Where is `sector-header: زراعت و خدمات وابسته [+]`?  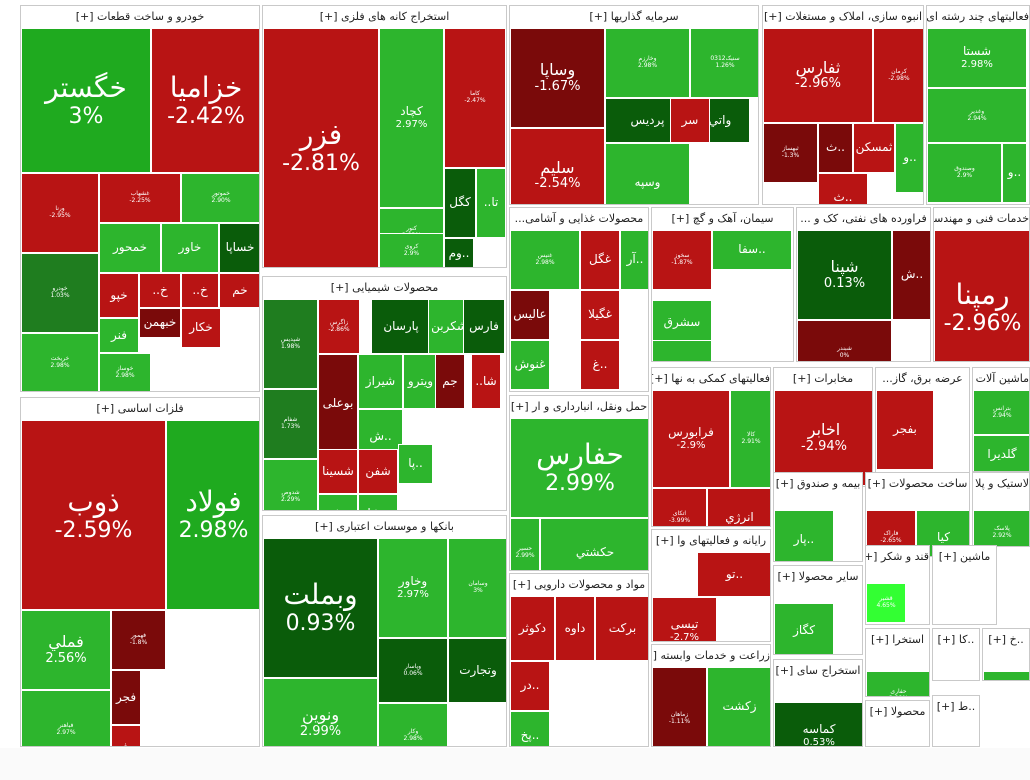
sector-header: زراعت و خدمات وابسته [+] is located at coordinates (711, 656).